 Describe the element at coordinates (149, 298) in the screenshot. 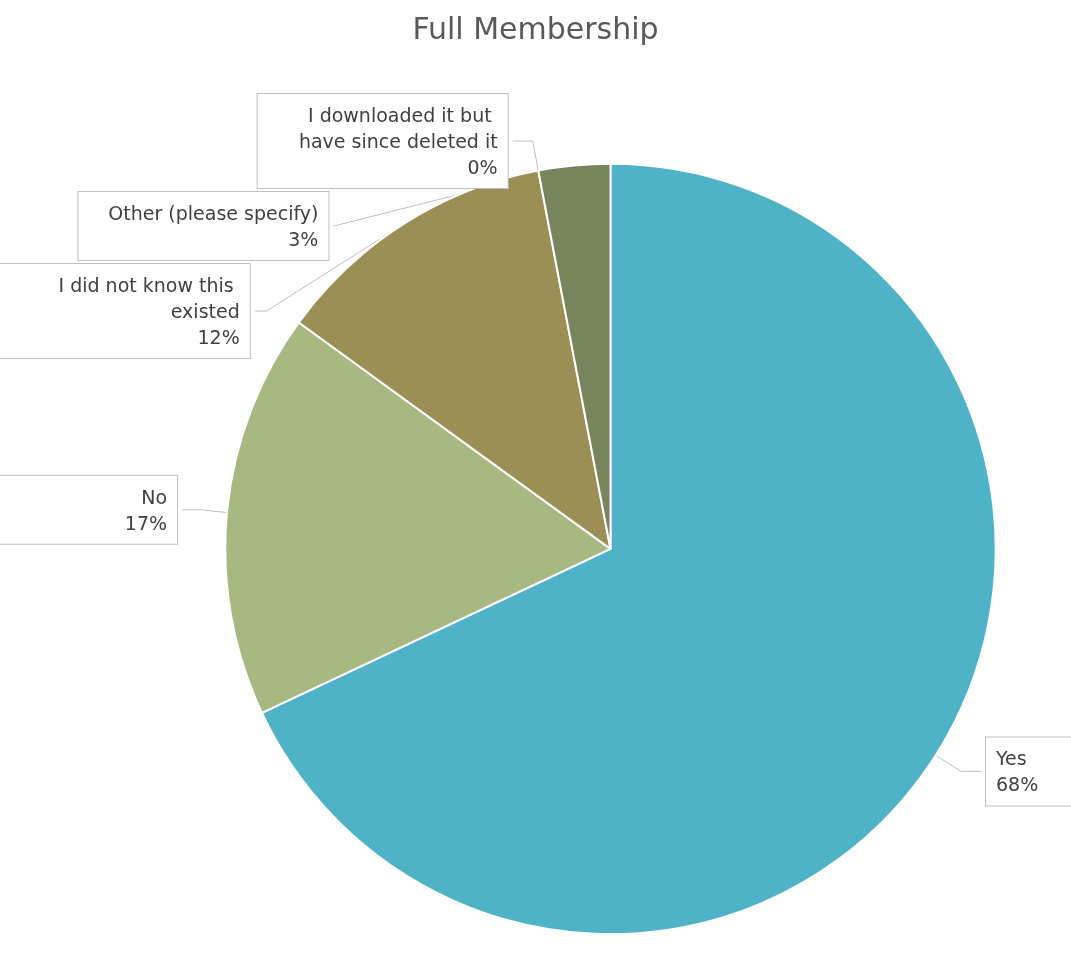

I see `slice-label: I did not know this existed` at that location.